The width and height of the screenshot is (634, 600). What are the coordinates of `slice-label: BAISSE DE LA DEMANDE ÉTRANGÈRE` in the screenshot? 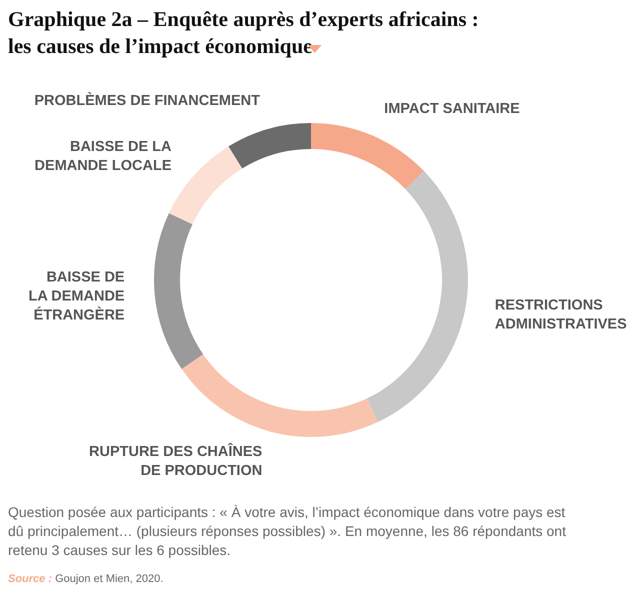 It's located at (76, 296).